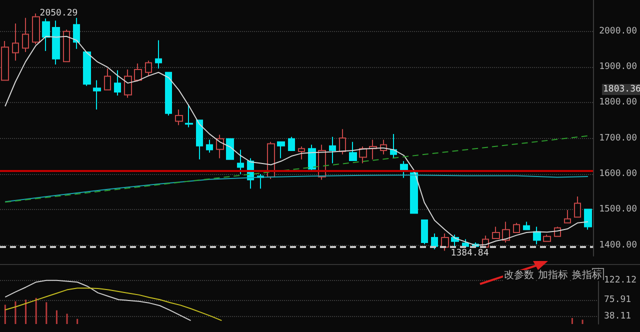 The image size is (640, 332). What do you see at coordinates (618, 300) in the screenshot?
I see `y-tick-label: 75.91` at bounding box center [618, 300].